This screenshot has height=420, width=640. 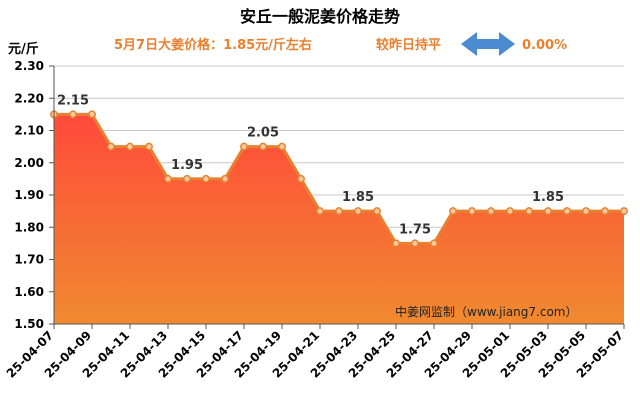 What do you see at coordinates (488, 44) in the screenshot?
I see `double-arrow-icon` at bounding box center [488, 44].